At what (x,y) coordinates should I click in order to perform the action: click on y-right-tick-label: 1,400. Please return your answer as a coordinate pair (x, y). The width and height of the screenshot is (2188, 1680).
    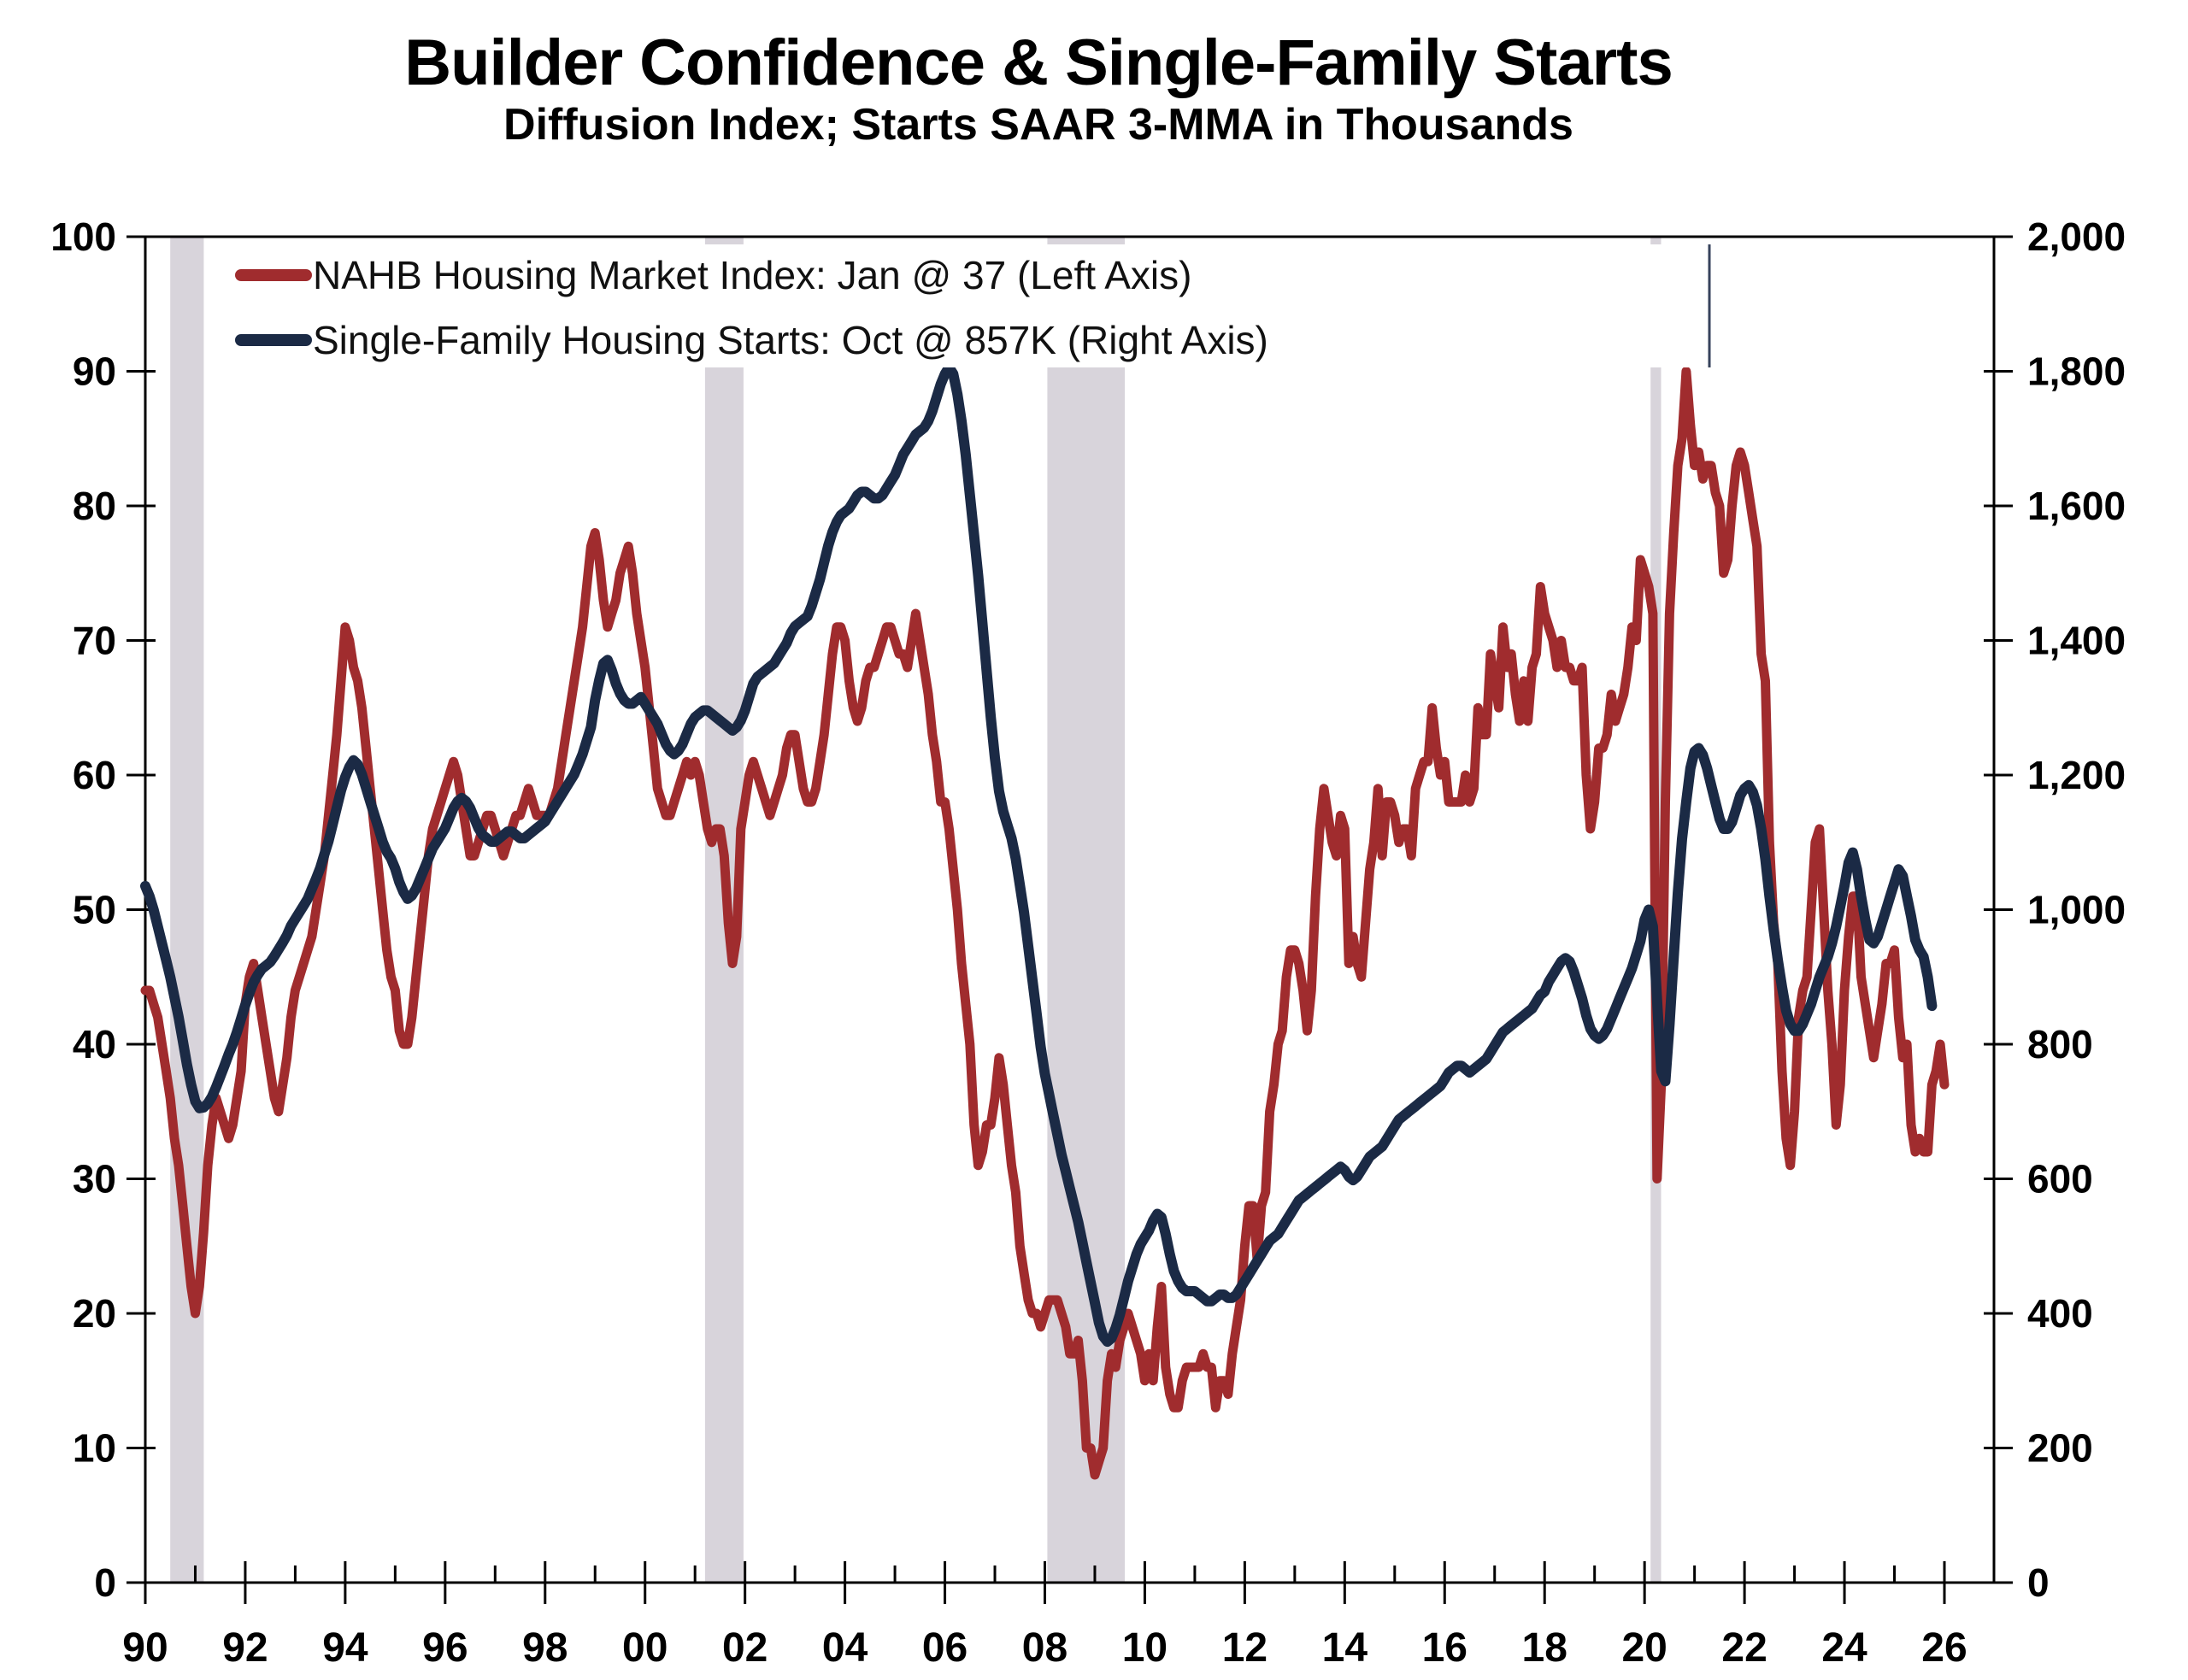
    Looking at the image, I should click on (2077, 641).